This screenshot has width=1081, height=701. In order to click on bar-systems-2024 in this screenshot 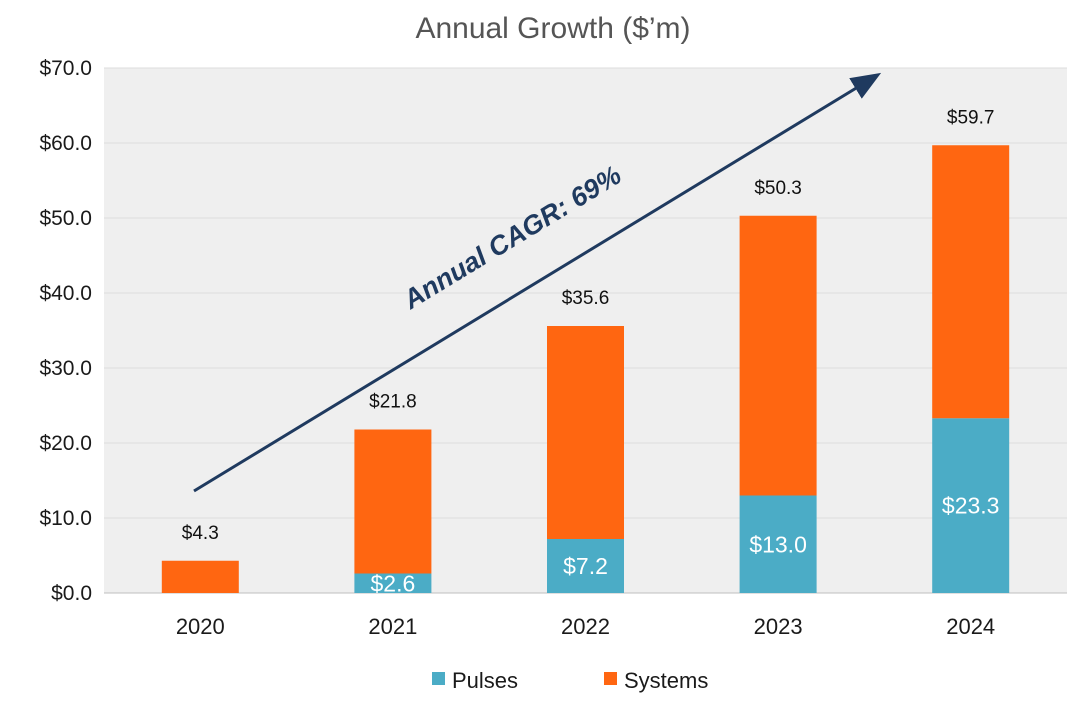, I will do `click(971, 282)`.